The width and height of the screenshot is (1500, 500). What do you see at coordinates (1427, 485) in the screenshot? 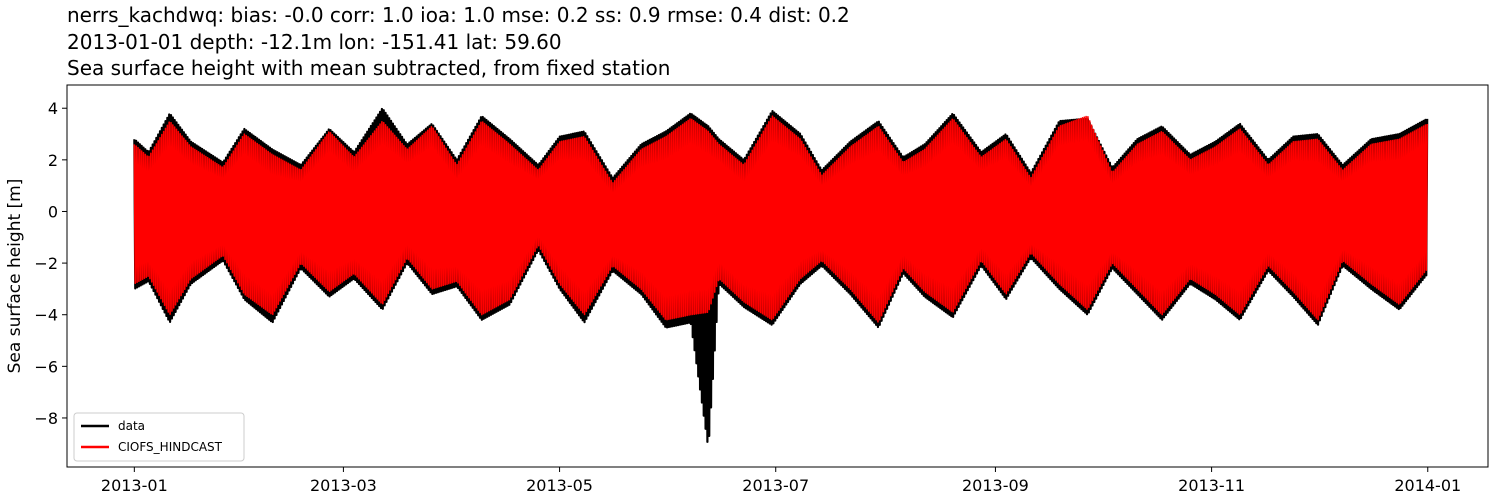
I see `x-tick-label: 2014-01` at bounding box center [1427, 485].